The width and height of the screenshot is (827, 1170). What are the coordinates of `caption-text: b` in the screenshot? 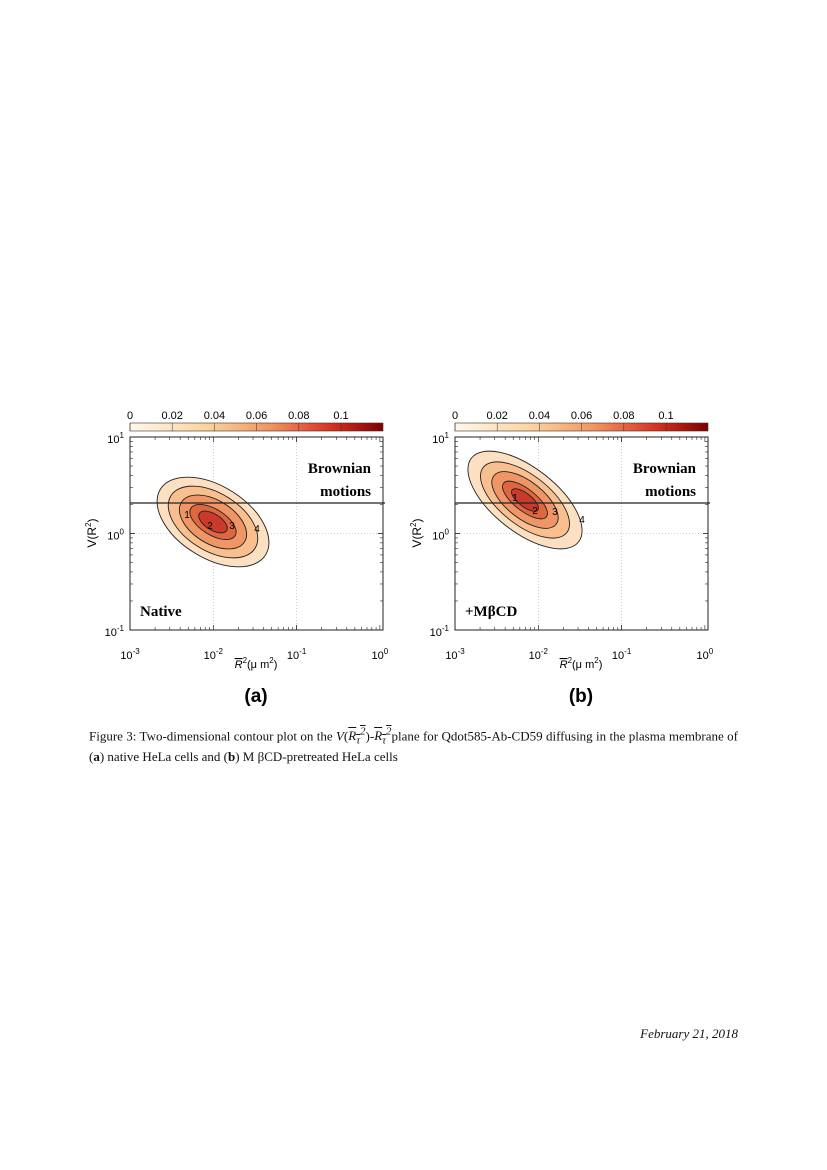 It's located at (231, 756).